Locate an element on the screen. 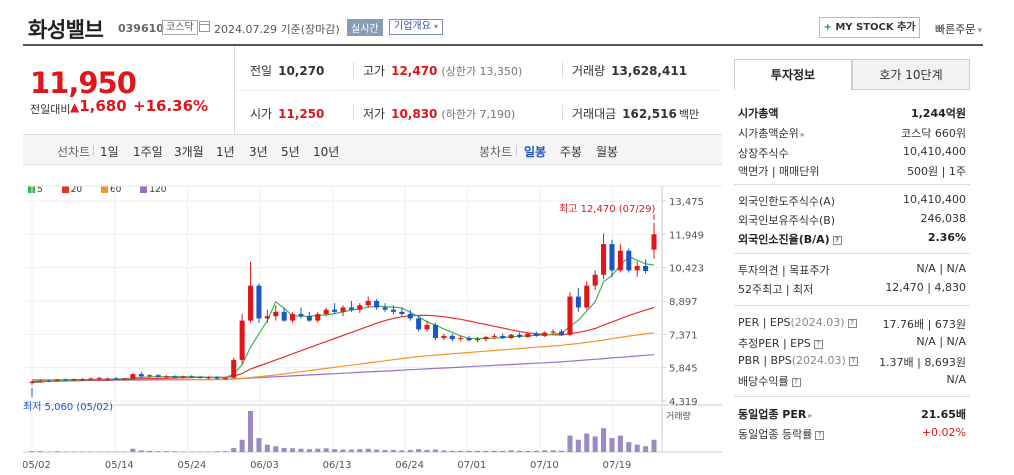 The image size is (1014, 475). period-3y: 3년 is located at coordinates (258, 152).